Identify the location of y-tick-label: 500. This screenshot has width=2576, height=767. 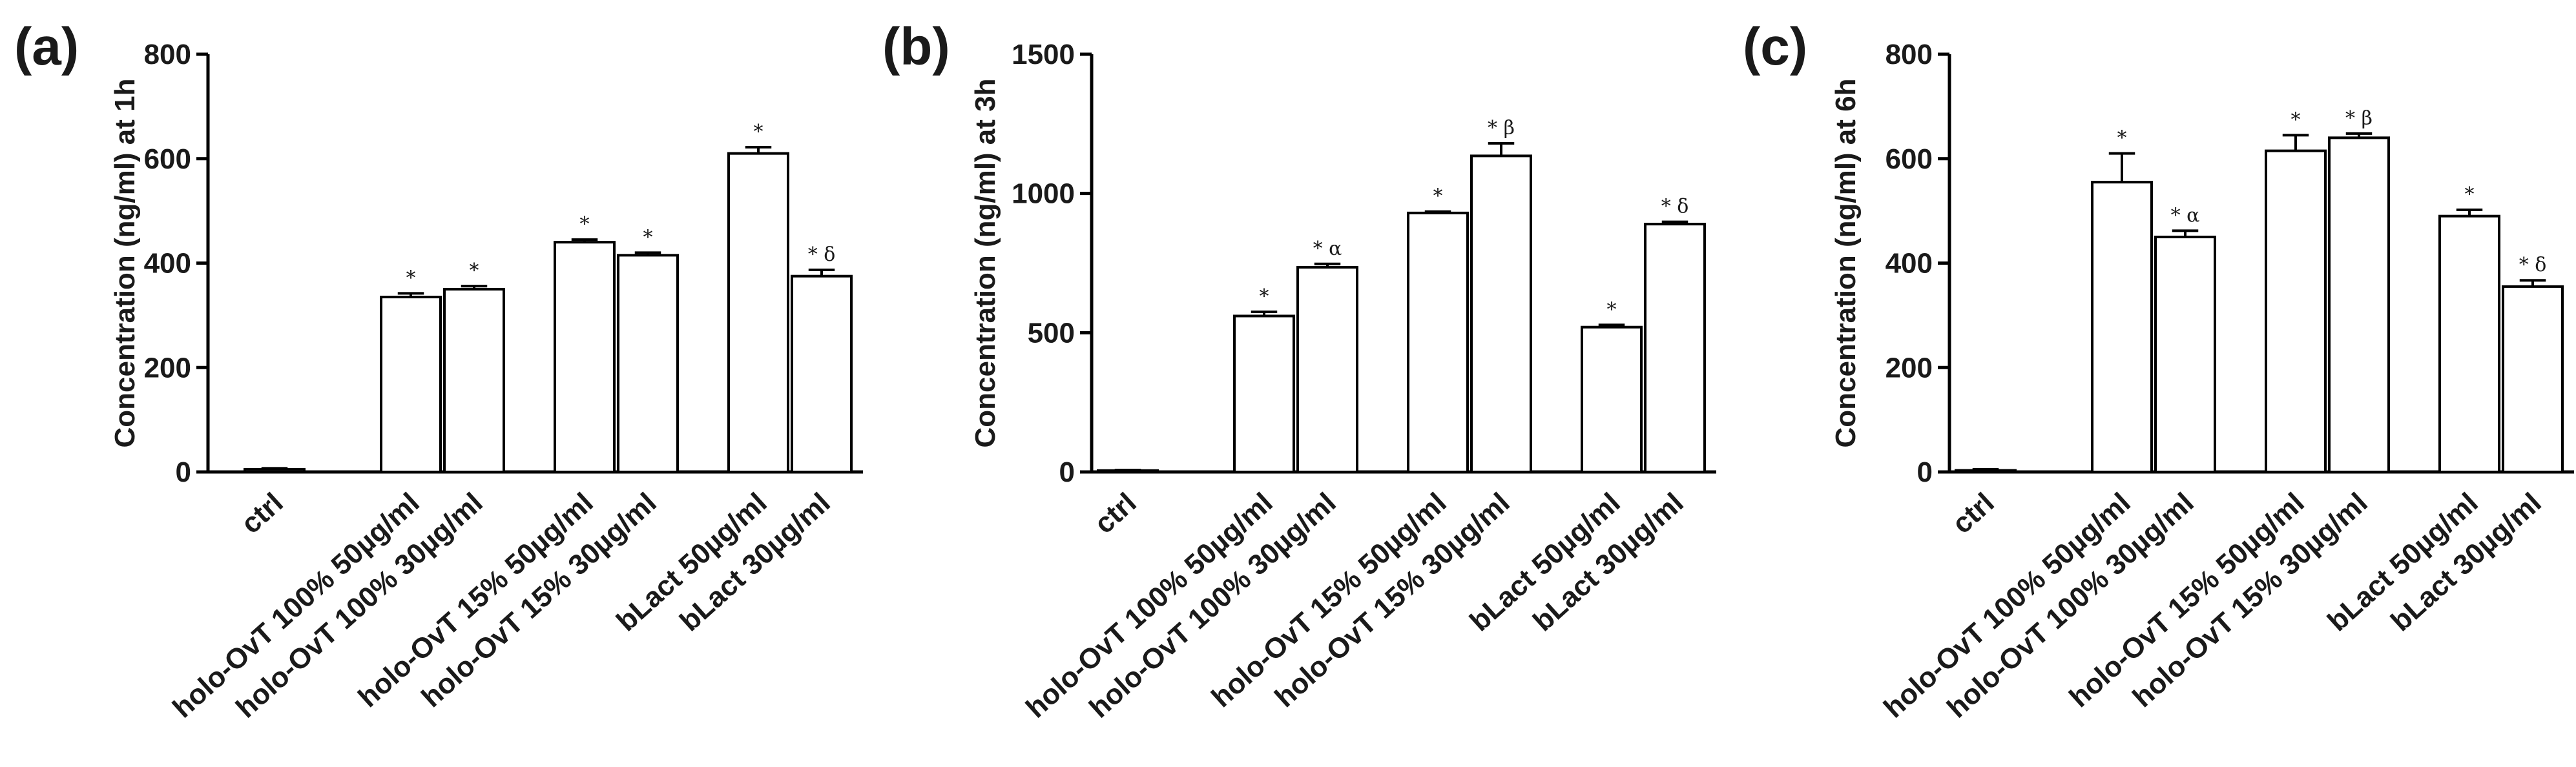
(1051, 333).